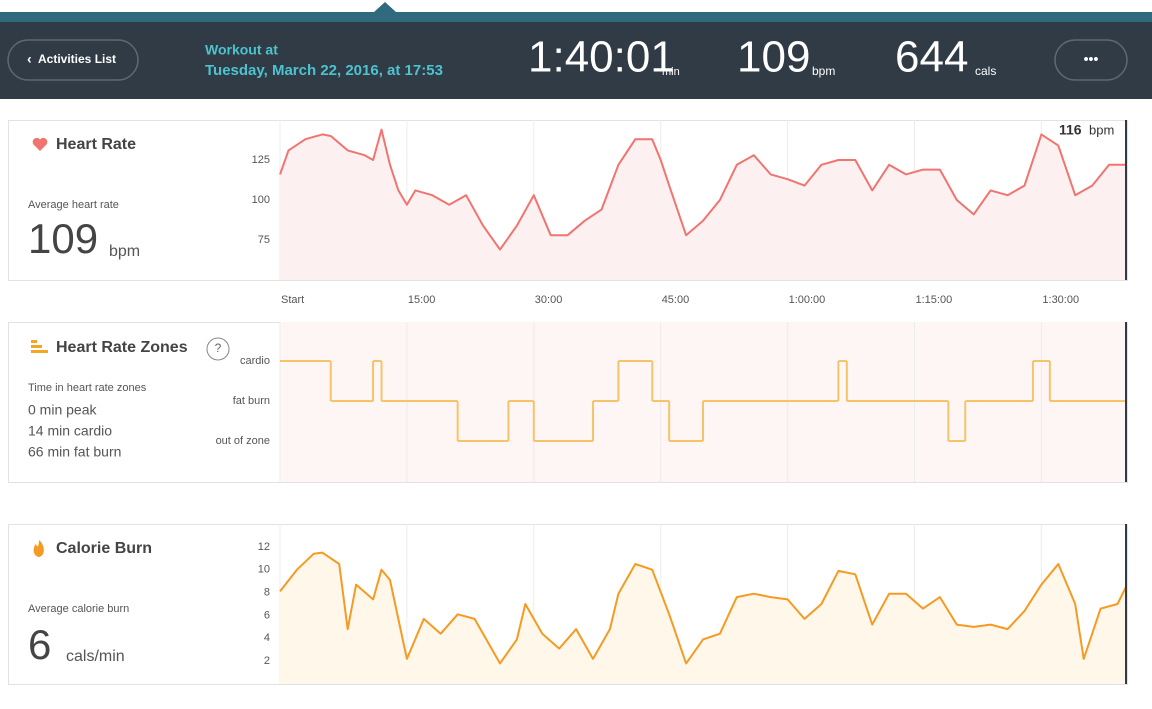 The width and height of the screenshot is (1152, 709). What do you see at coordinates (934, 300) in the screenshot?
I see `x-tick-label: 1:15:00` at bounding box center [934, 300].